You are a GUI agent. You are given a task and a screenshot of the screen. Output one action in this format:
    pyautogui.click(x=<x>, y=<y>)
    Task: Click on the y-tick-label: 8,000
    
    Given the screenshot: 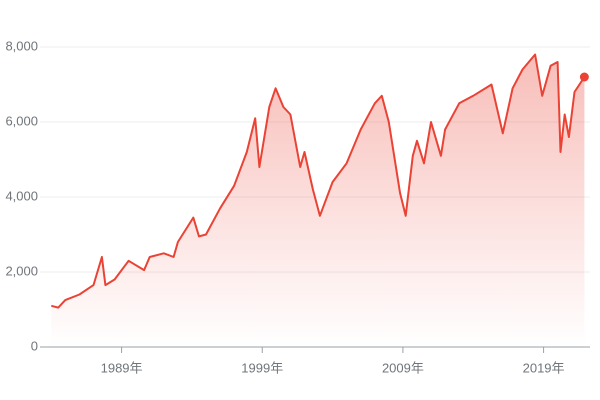 What is the action you would take?
    pyautogui.click(x=21, y=45)
    